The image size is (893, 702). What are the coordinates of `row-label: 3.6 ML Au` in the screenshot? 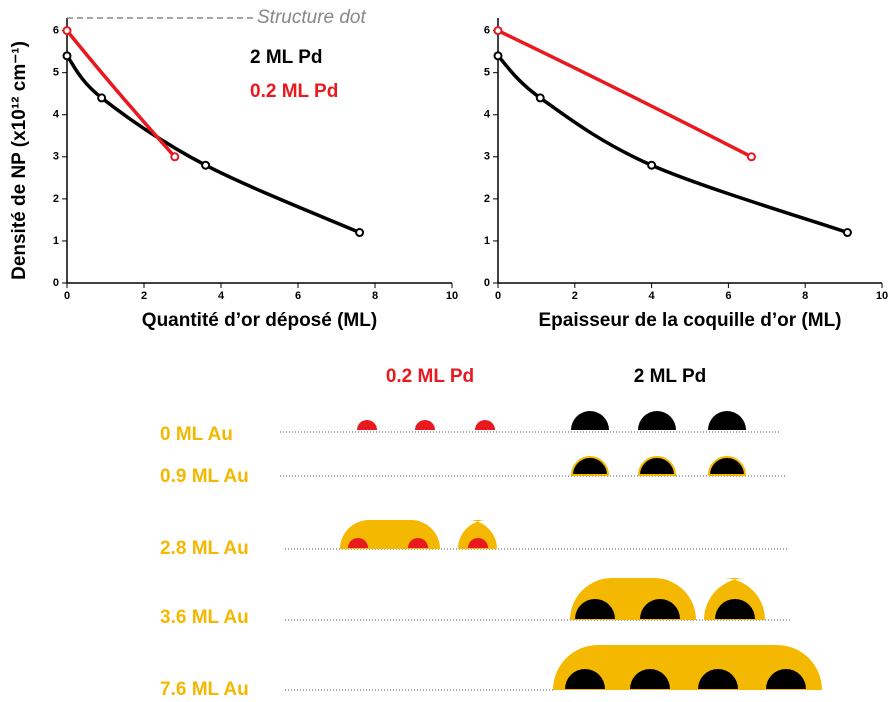 It's located at (204, 617).